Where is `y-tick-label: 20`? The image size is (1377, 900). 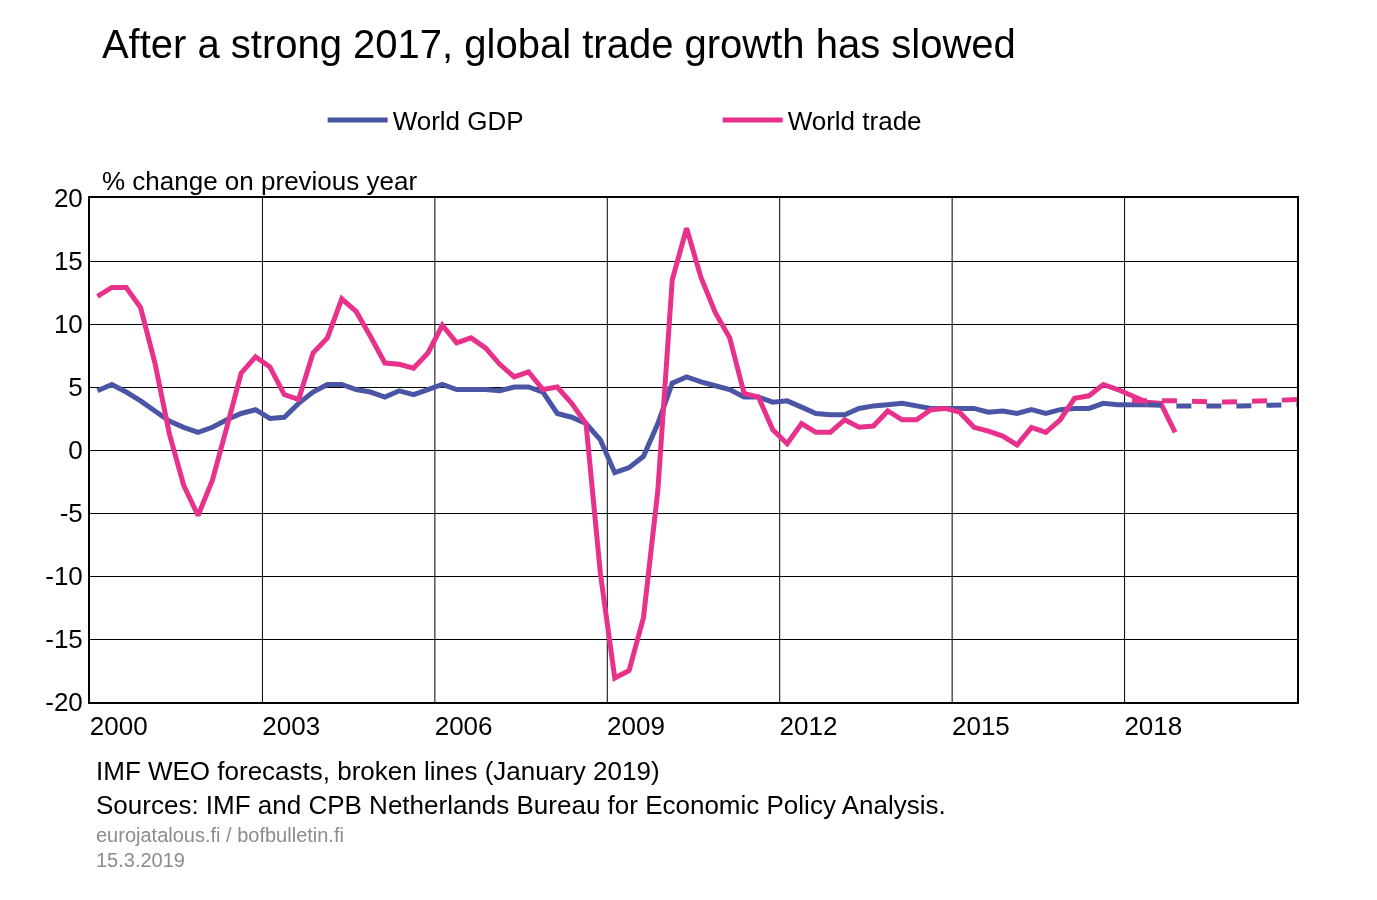 y-tick-label: 20 is located at coordinates (68, 198).